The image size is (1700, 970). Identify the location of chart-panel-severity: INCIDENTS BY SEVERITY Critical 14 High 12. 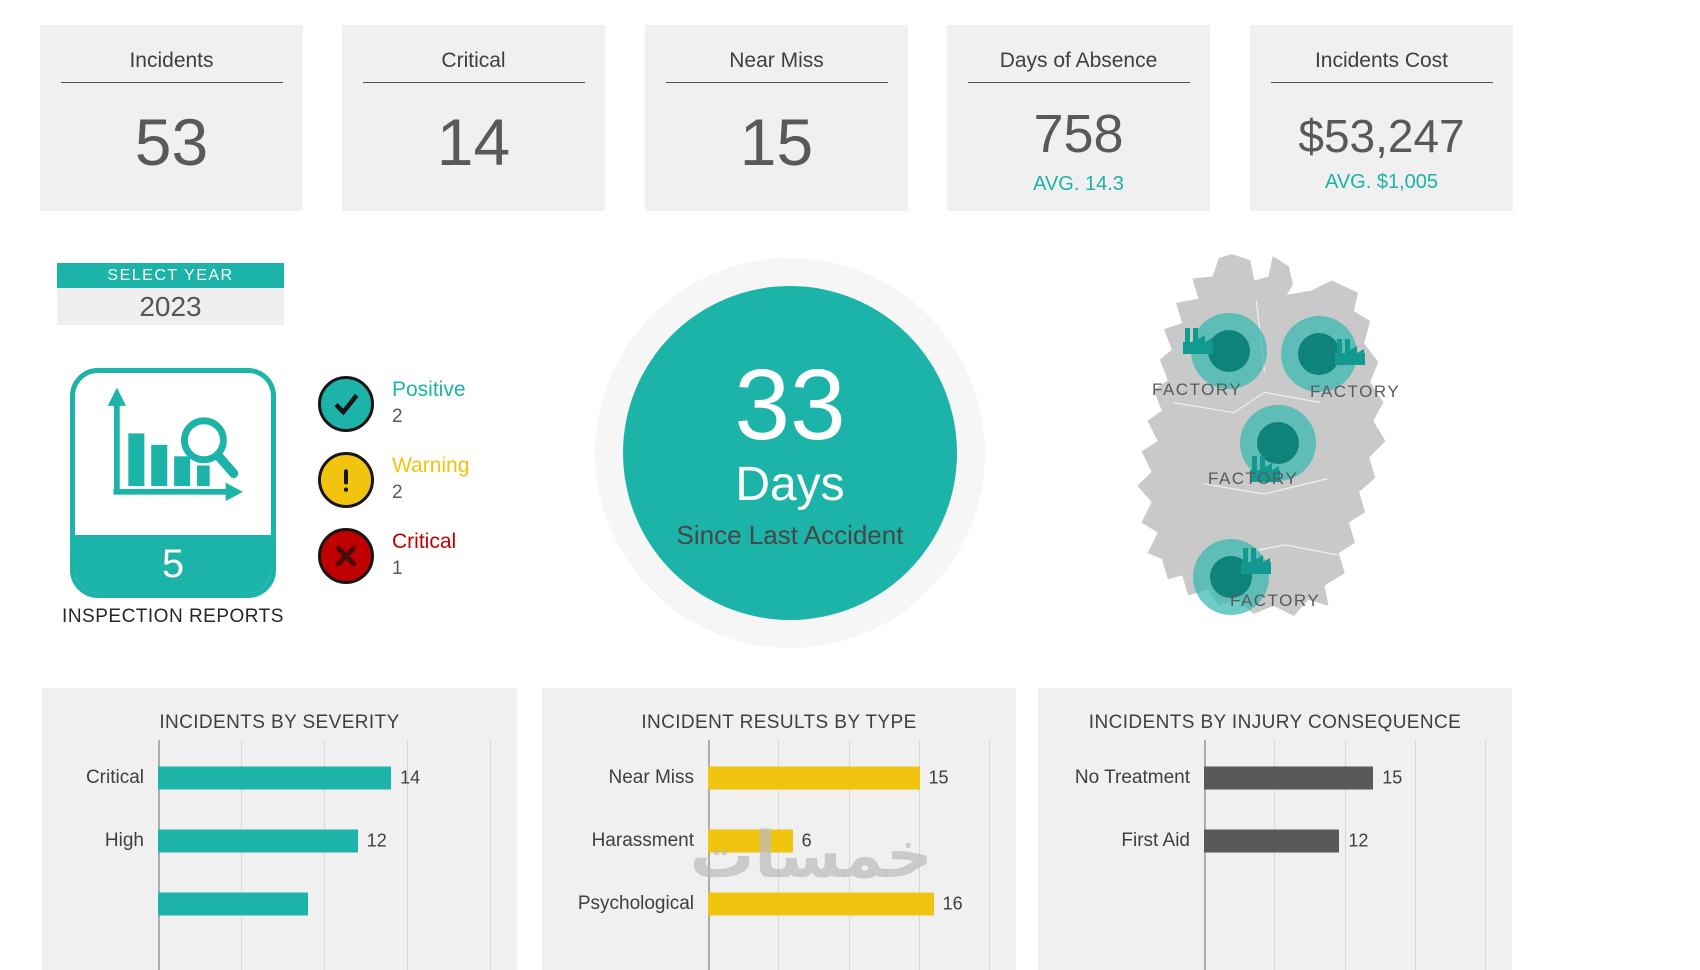
(279, 829).